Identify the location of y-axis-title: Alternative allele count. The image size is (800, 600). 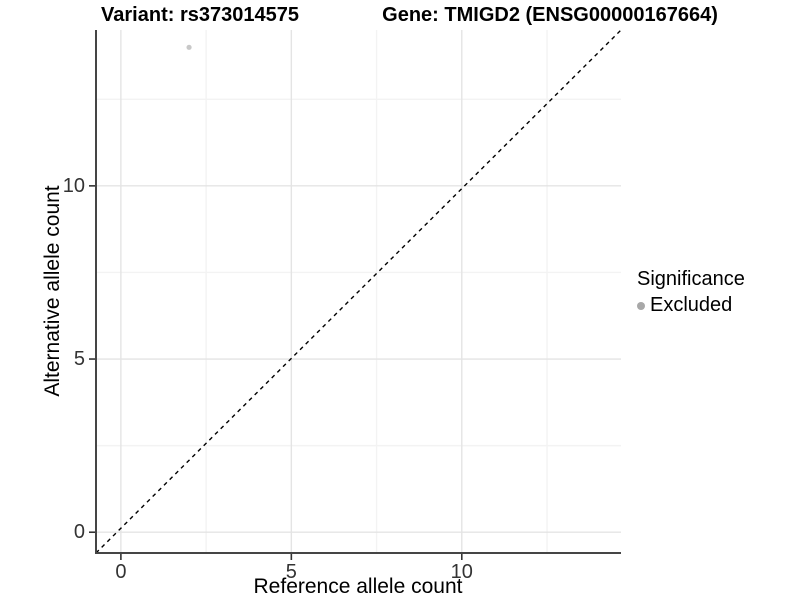
(52, 291).